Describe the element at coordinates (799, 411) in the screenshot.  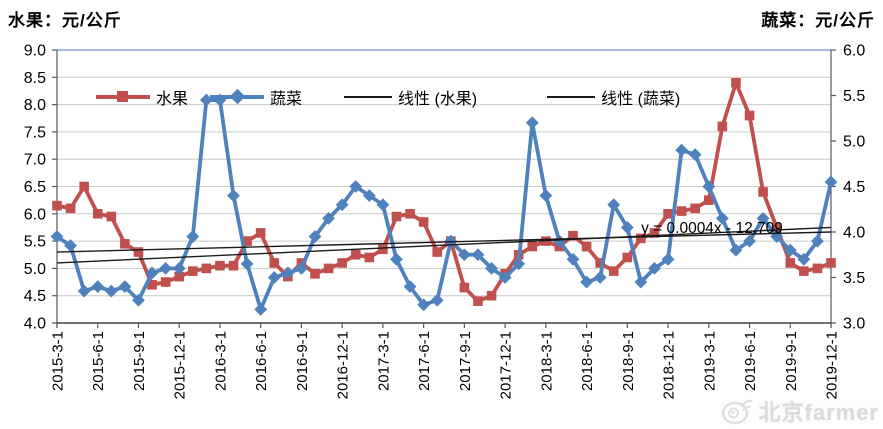
I see `watermark: 北京farmer` at that location.